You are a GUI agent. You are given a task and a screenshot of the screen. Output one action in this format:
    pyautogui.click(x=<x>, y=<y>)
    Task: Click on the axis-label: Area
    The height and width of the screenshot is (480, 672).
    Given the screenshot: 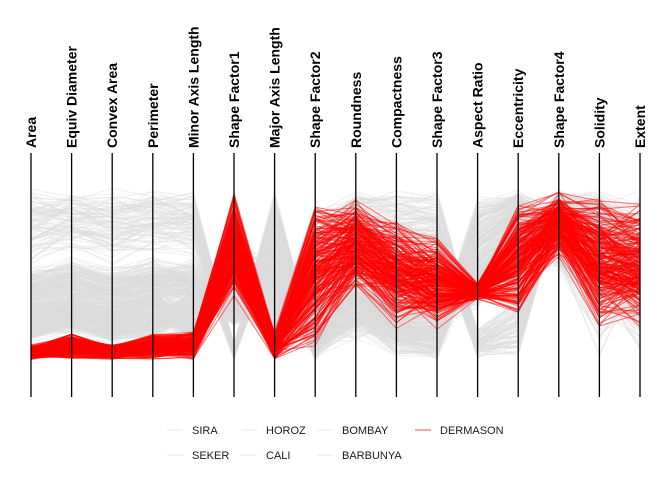 What is the action you would take?
    pyautogui.click(x=31, y=132)
    